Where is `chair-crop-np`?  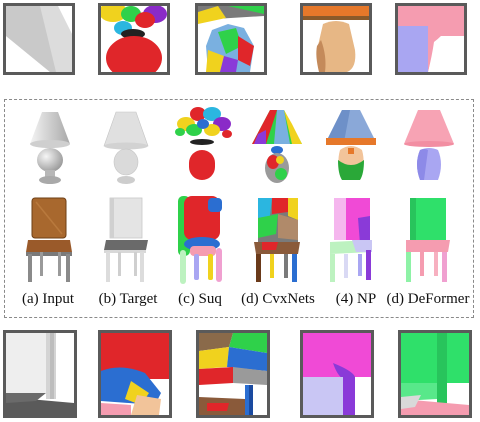 chair-crop-np is located at coordinates (337, 374).